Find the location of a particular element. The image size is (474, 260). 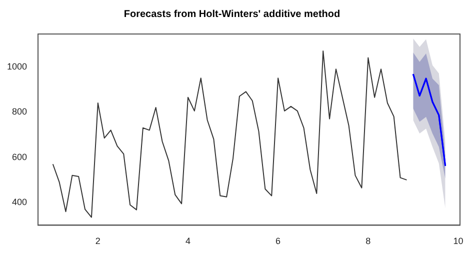

y-tick-label: 600 is located at coordinates (20, 157).